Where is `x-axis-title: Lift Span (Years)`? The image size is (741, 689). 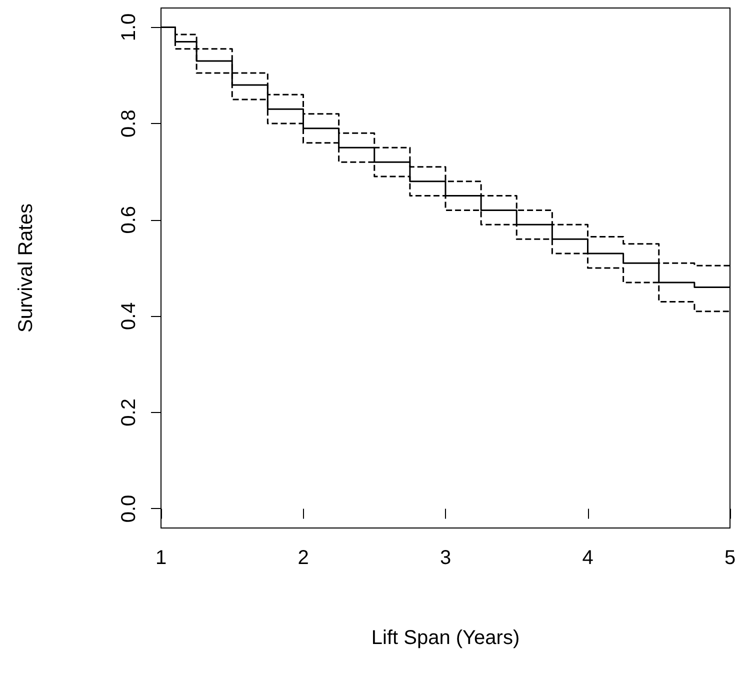
x-axis-title: Lift Span (Years) is located at coordinates (445, 638).